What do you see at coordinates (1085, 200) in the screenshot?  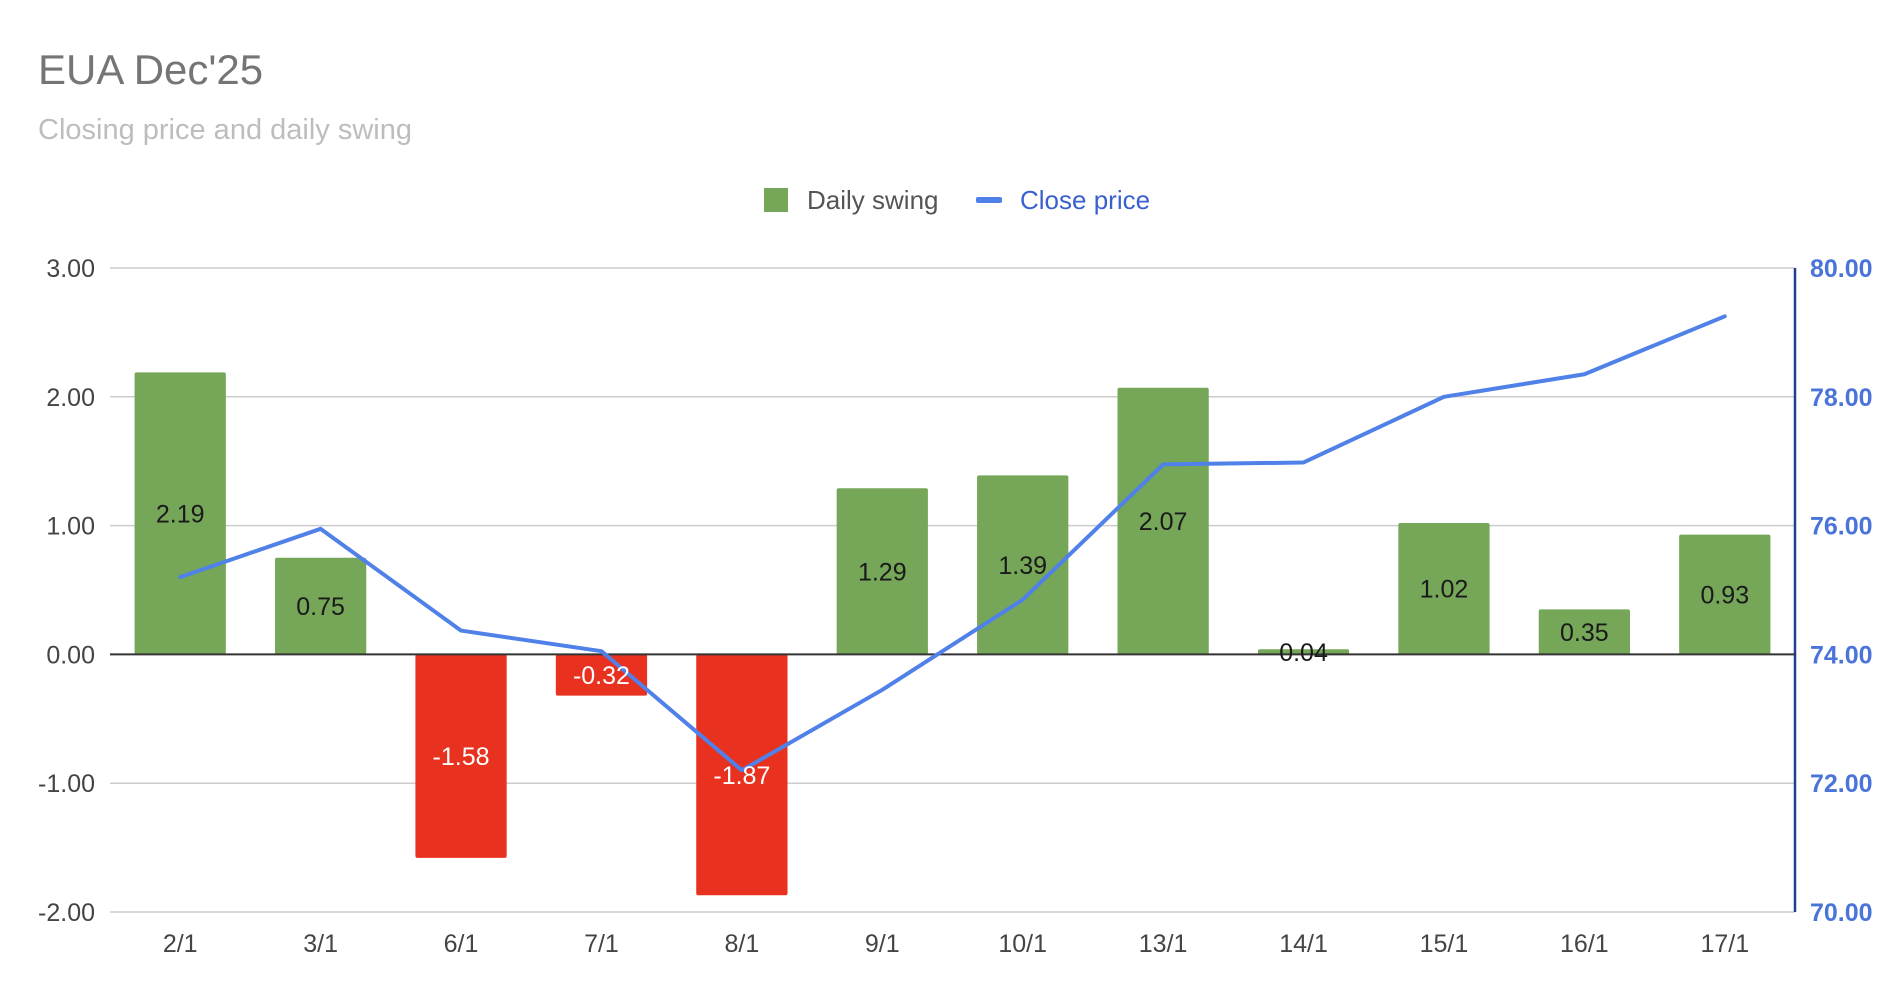 I see `legend-label-close-price: Close price` at bounding box center [1085, 200].